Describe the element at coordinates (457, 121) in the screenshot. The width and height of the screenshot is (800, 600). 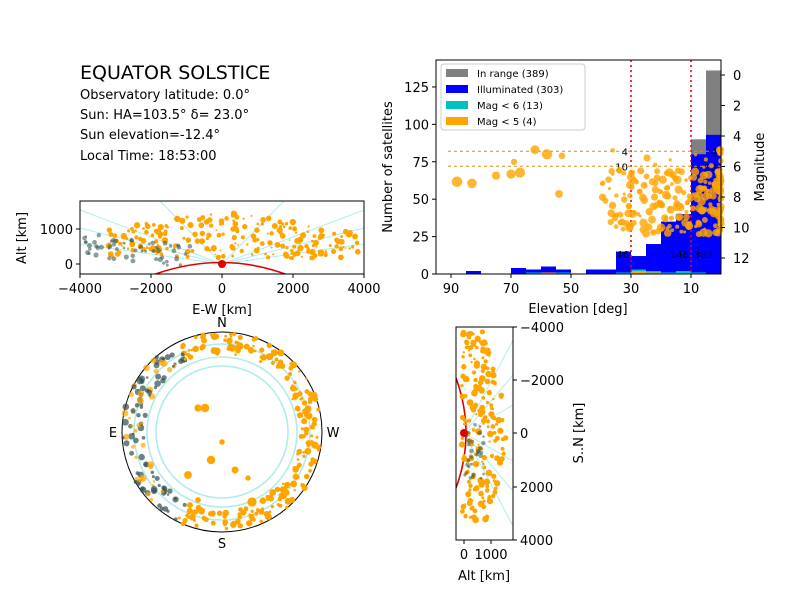
I see `legend-swatch` at that location.